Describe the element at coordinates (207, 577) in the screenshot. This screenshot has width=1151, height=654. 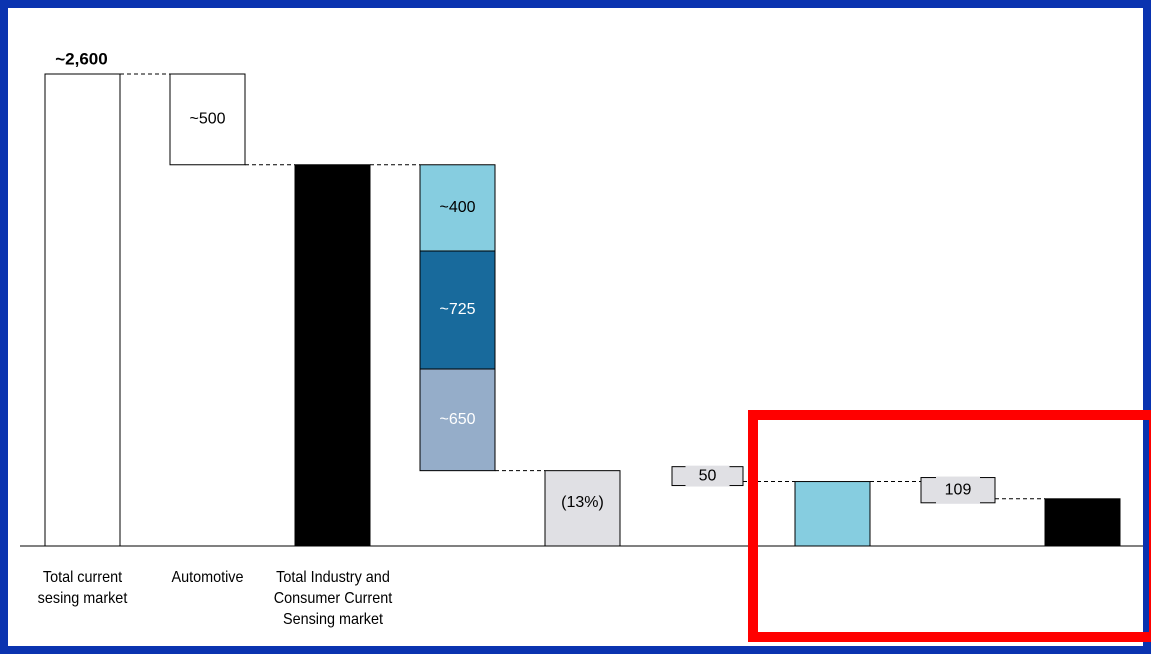
I see `category-label-automotive: Automotive` at that location.